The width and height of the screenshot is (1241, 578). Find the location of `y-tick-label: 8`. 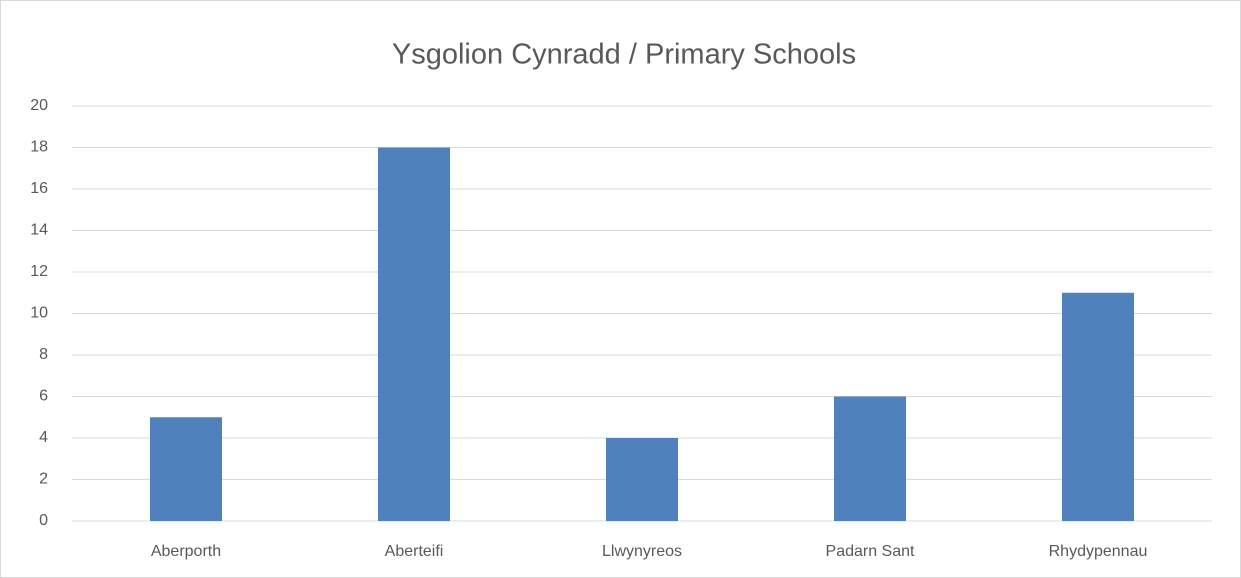

y-tick-label: 8 is located at coordinates (43, 354).